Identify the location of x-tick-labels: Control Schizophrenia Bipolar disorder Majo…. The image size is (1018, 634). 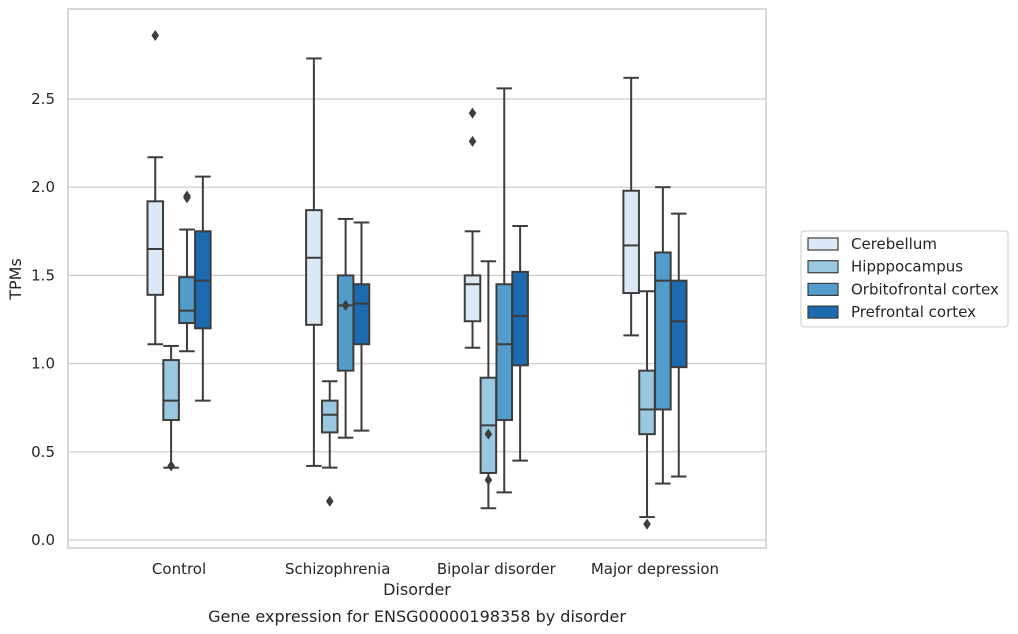
(435, 569).